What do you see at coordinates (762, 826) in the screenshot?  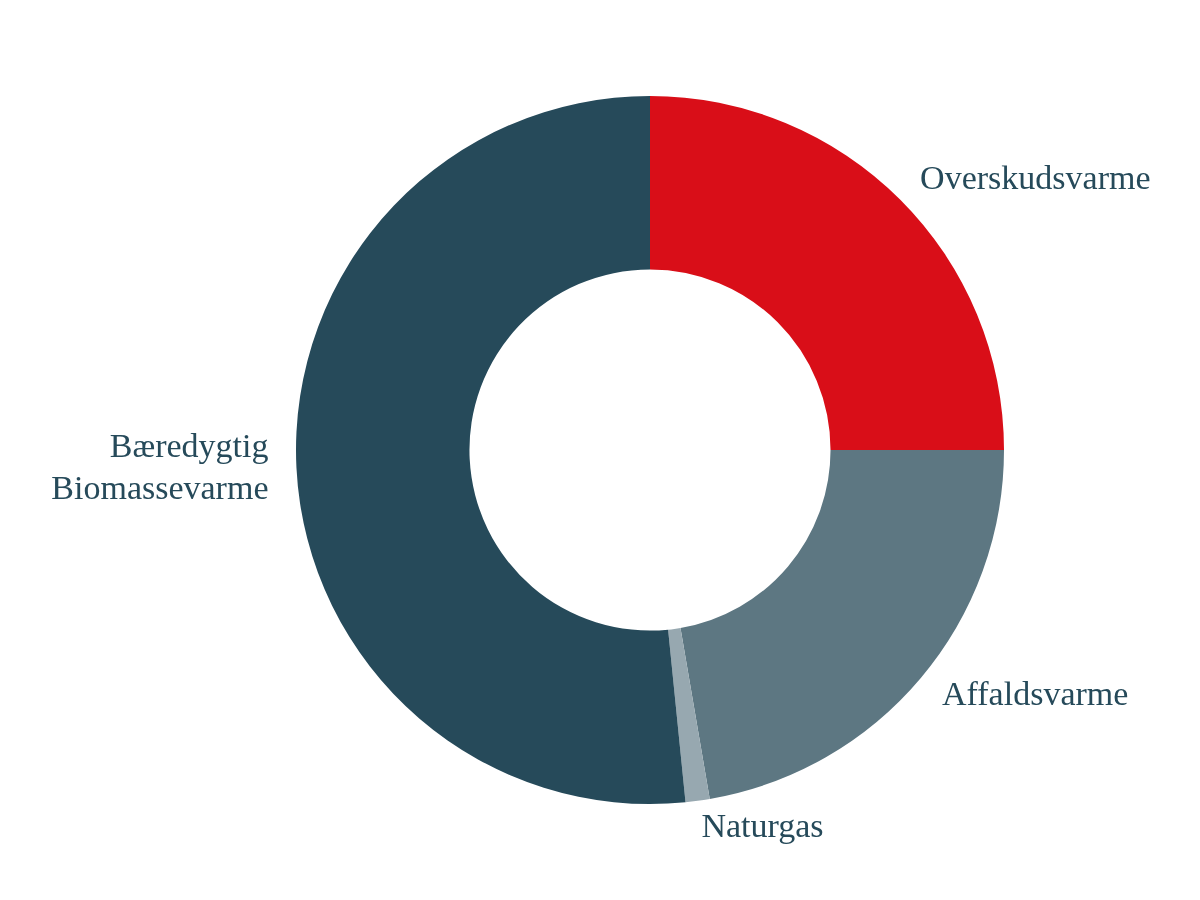 I see `slice-label: Naturgas` at bounding box center [762, 826].